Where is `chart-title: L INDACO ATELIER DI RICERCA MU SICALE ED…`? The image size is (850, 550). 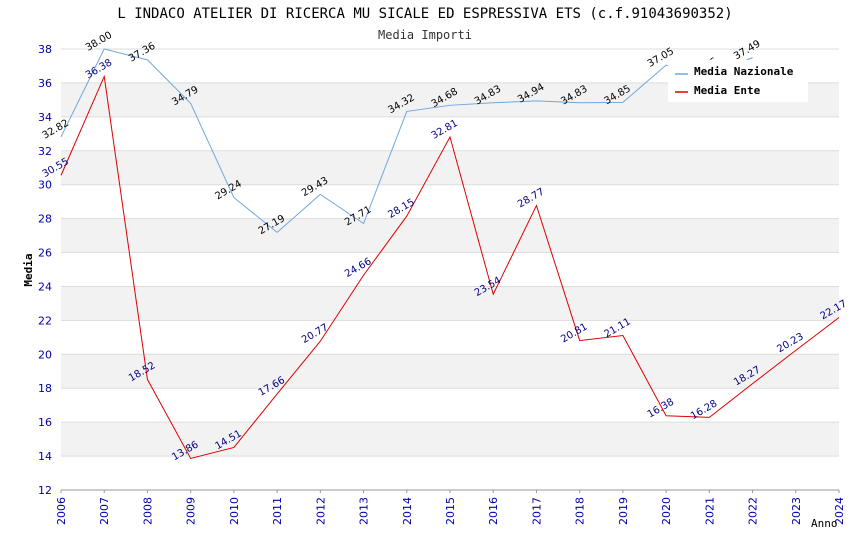 chart-title: L INDACO ATELIER DI RICERCA MU SICALE ED… is located at coordinates (424, 14).